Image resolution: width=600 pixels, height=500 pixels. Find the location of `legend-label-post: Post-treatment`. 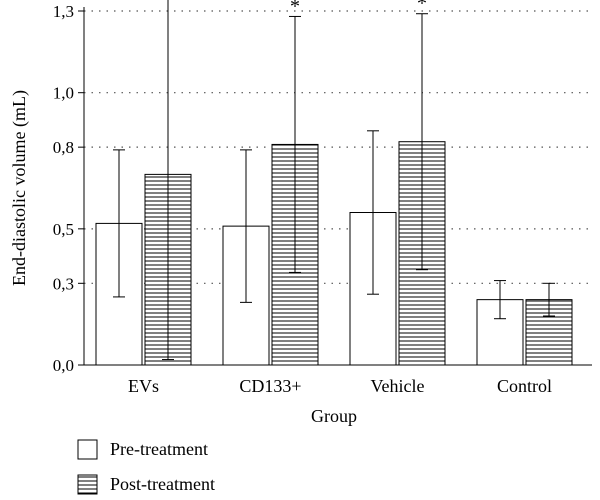

legend-label-post: Post-treatment is located at coordinates (162, 484).